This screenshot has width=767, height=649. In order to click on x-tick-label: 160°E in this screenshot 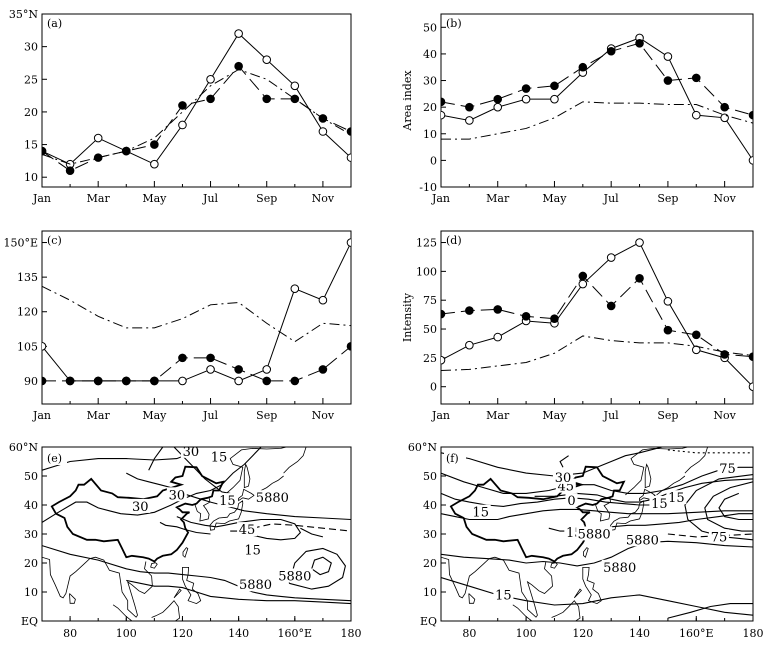, I will do `click(696, 633)`.